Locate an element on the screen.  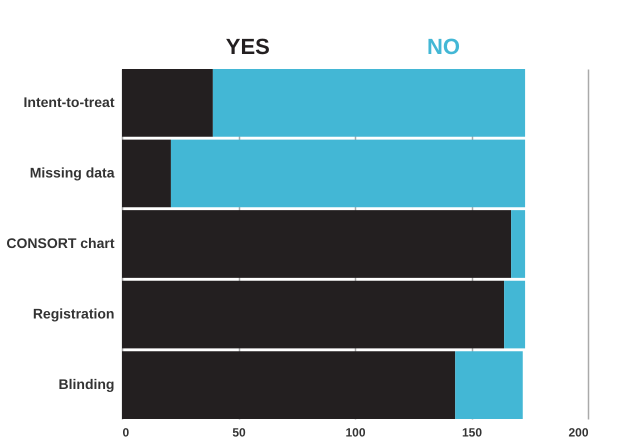
x-tick-label: 100 is located at coordinates (355, 431).